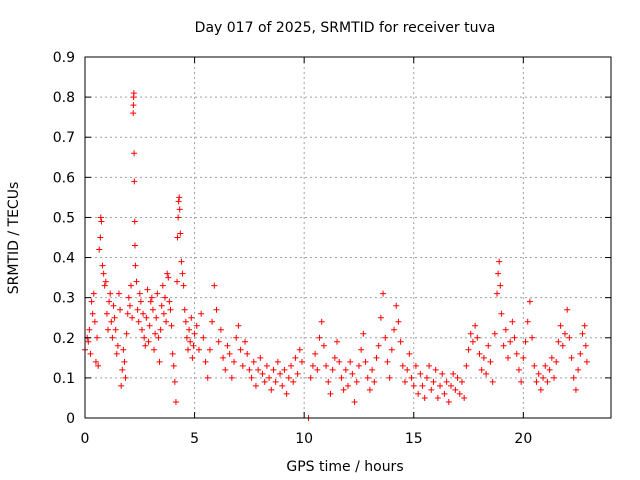 This screenshot has height=480, width=640. I want to click on y-axis-label: SRMTID / TECUs, so click(14, 238).